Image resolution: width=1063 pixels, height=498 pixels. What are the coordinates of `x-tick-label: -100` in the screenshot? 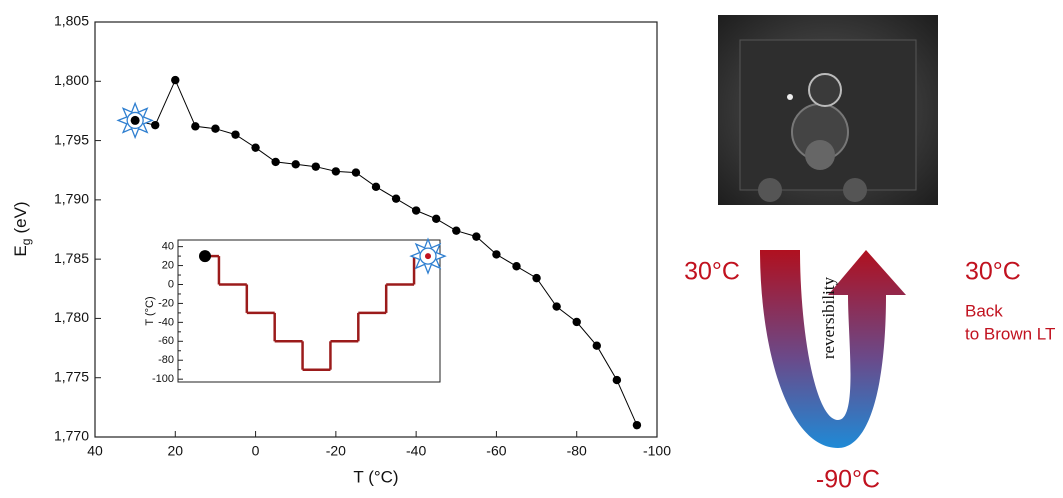 It's located at (657, 451).